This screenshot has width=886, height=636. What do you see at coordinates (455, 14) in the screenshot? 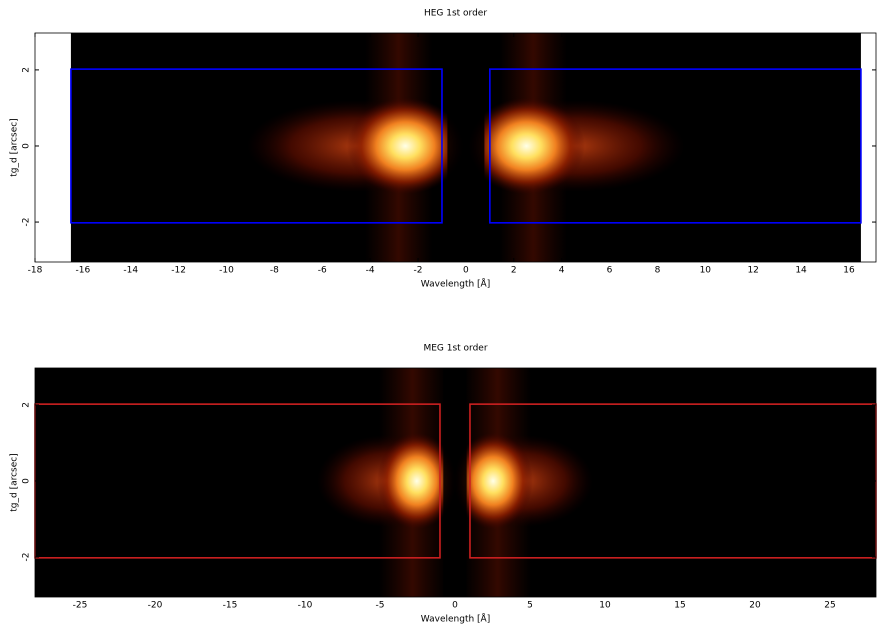
I see `chart-title: HEG 1st order` at bounding box center [455, 14].